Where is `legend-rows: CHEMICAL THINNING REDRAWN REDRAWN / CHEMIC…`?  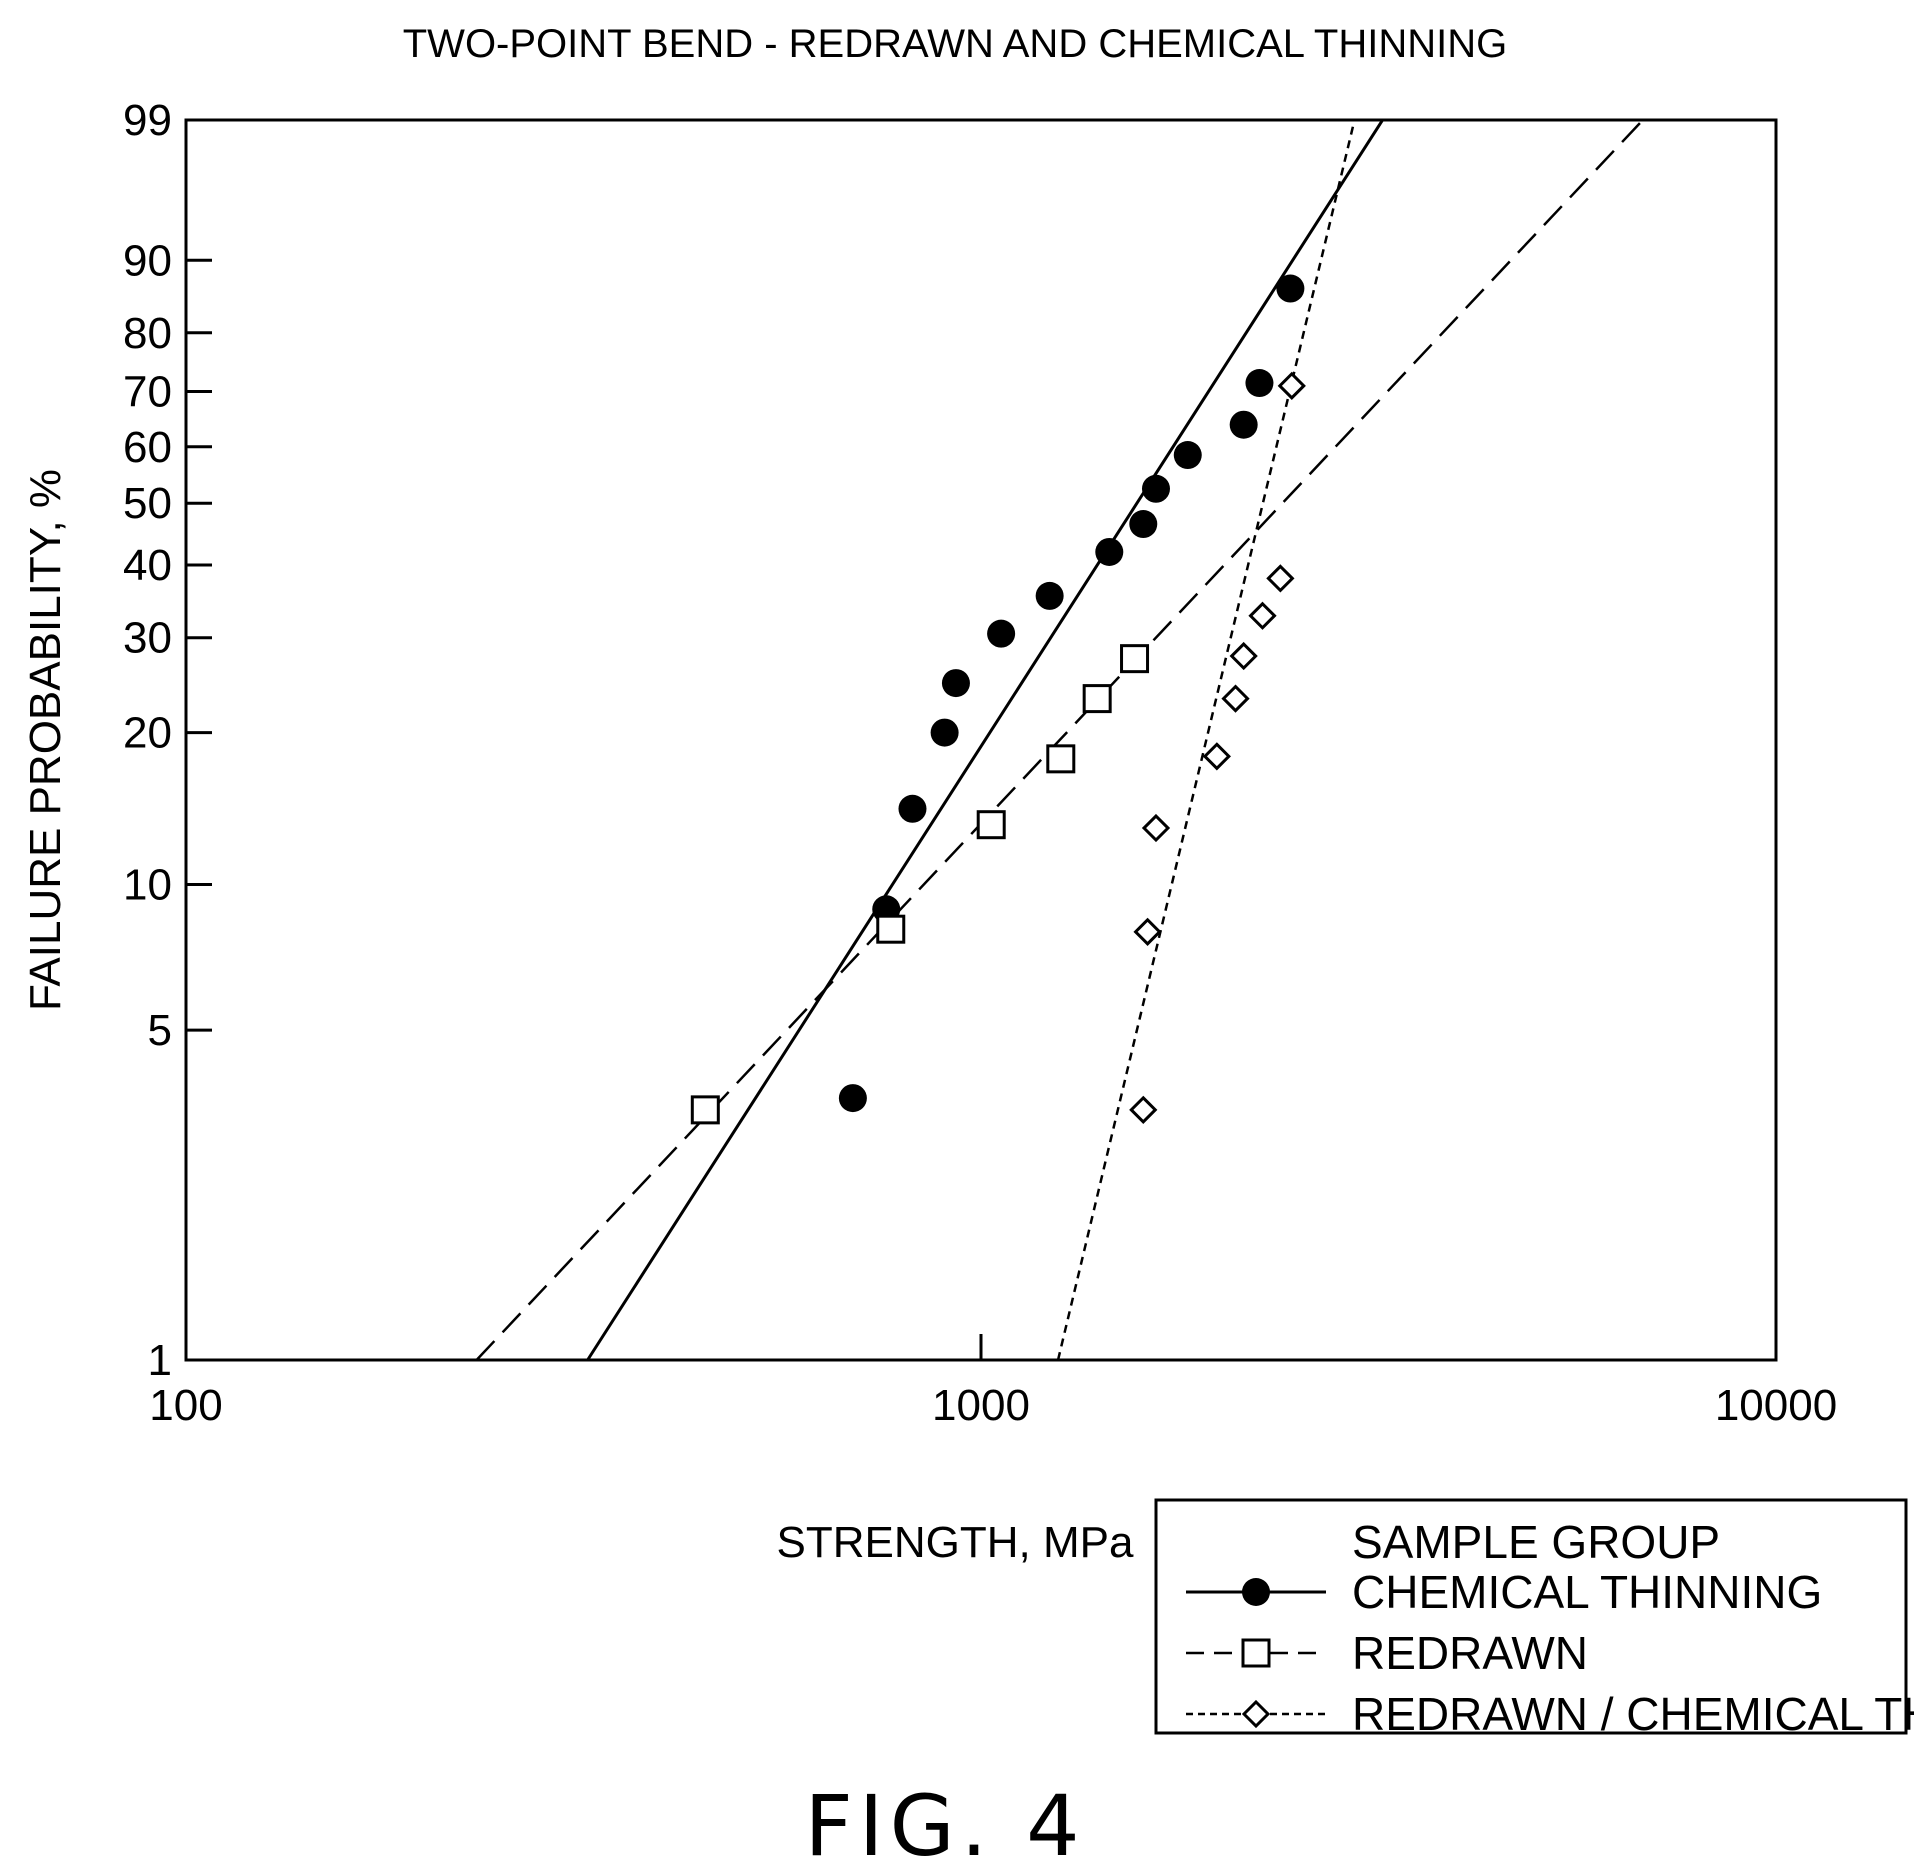
legend-rows: CHEMICAL THINNING REDRAWN REDRAWN / CHEMIC… is located at coordinates (1550, 1653).